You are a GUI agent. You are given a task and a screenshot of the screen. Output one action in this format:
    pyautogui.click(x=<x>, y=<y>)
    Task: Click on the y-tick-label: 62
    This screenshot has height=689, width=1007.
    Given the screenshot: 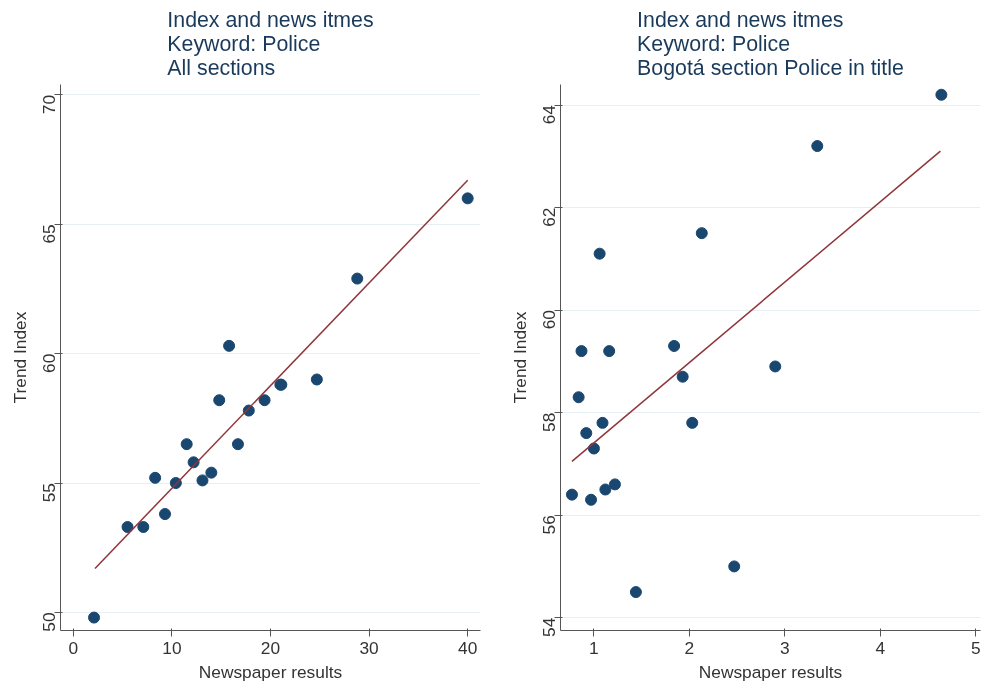 What is the action you would take?
    pyautogui.click(x=549, y=217)
    